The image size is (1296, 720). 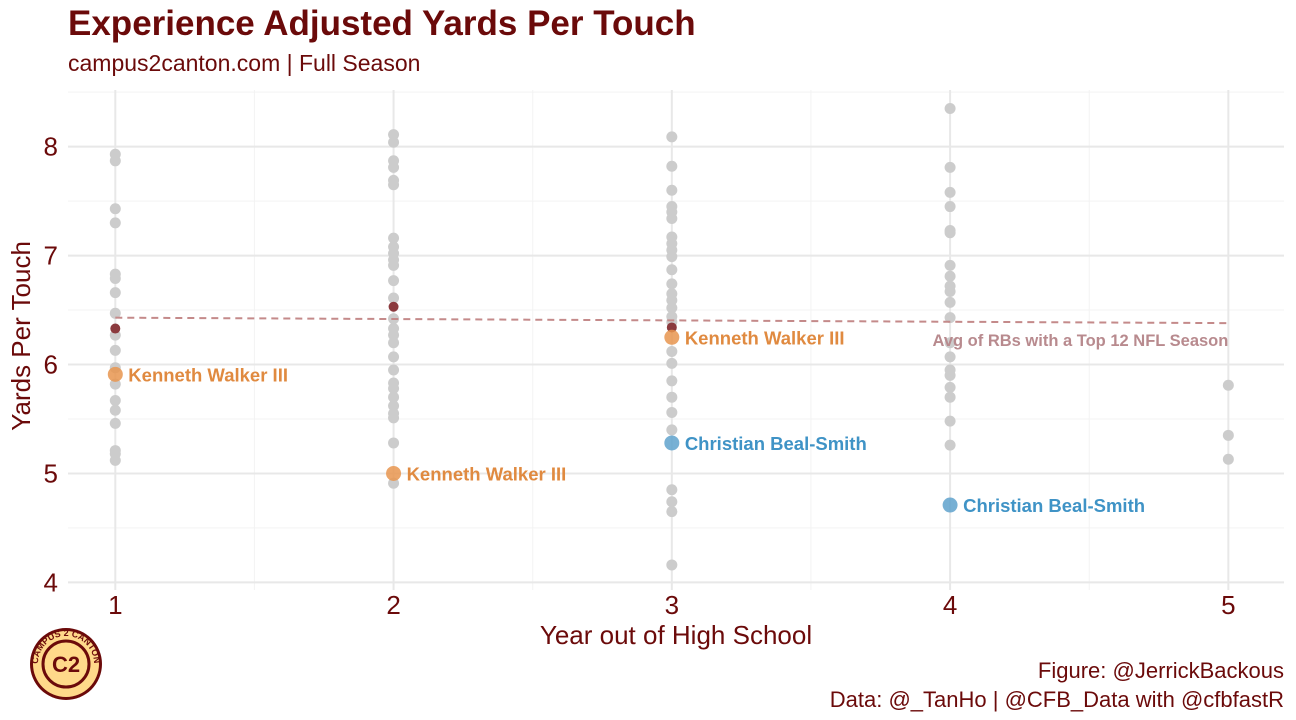 I want to click on caption-figure-credit: Figure: @JerrickBackous, so click(x=1160, y=670).